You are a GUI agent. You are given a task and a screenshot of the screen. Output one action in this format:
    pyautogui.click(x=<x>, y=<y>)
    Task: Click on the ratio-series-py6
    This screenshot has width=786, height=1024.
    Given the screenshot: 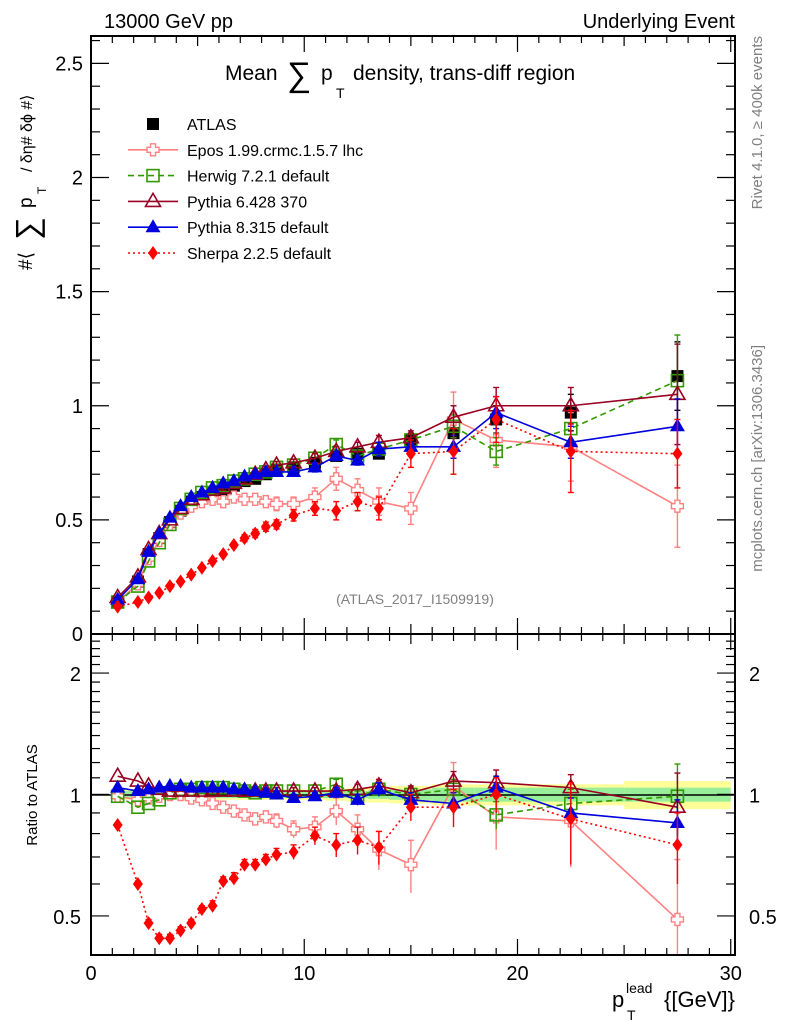 What is the action you would take?
    pyautogui.click(x=397, y=808)
    